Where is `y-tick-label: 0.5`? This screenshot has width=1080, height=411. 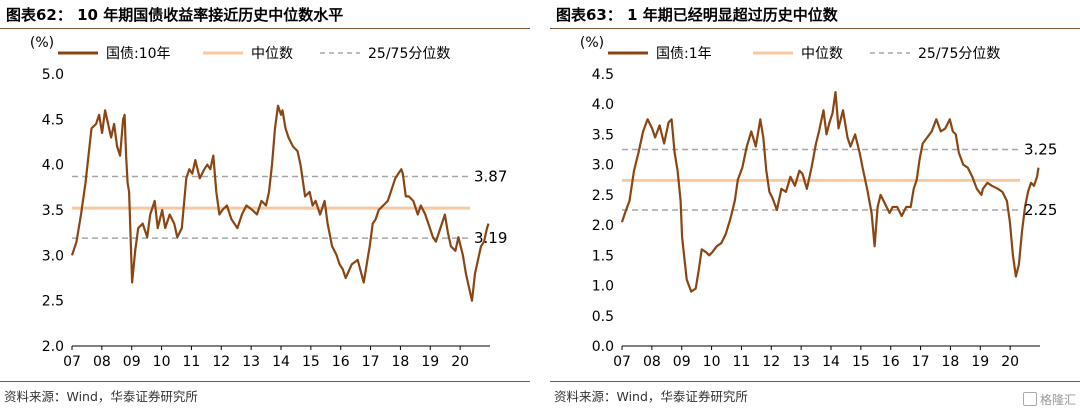 y-tick-label: 0.5 is located at coordinates (603, 317).